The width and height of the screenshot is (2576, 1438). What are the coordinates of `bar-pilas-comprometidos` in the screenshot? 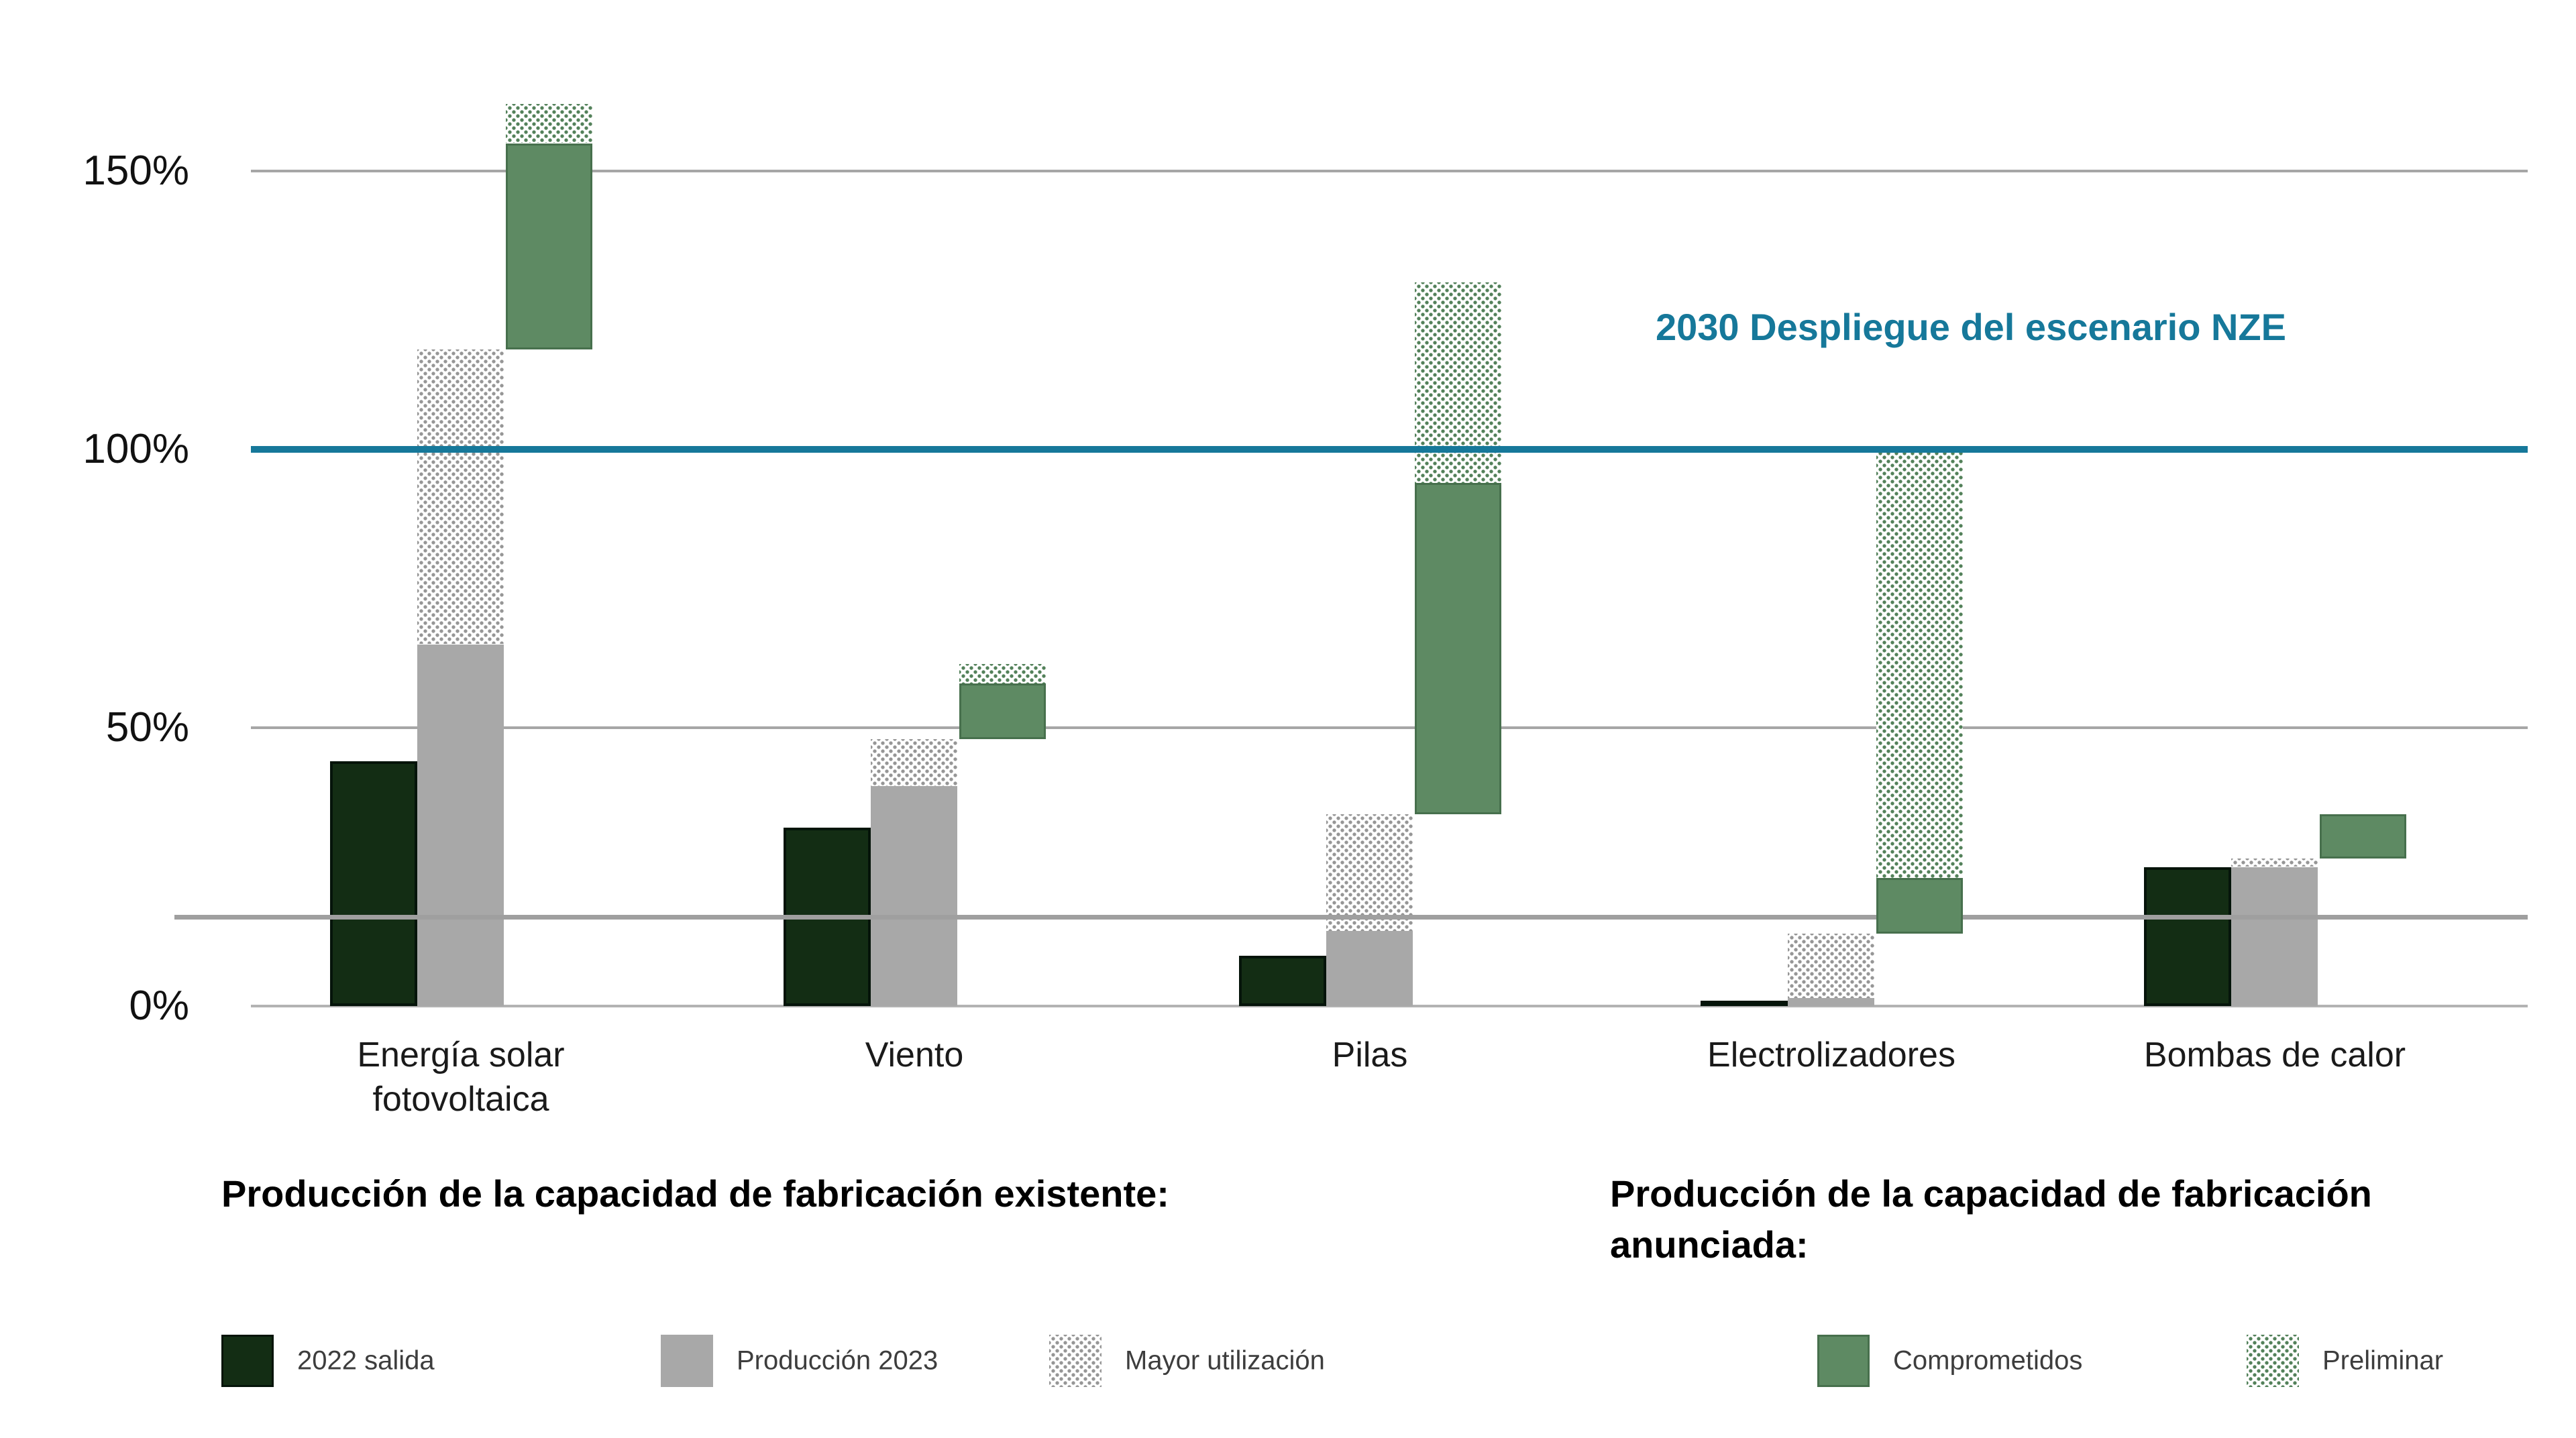 It's located at (1458, 648).